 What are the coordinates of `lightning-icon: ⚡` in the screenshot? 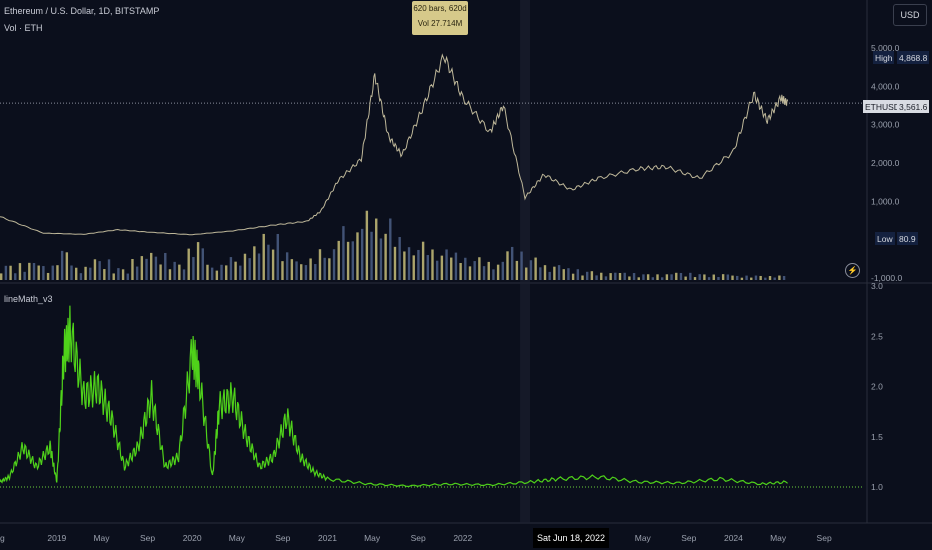 It's located at (852, 270).